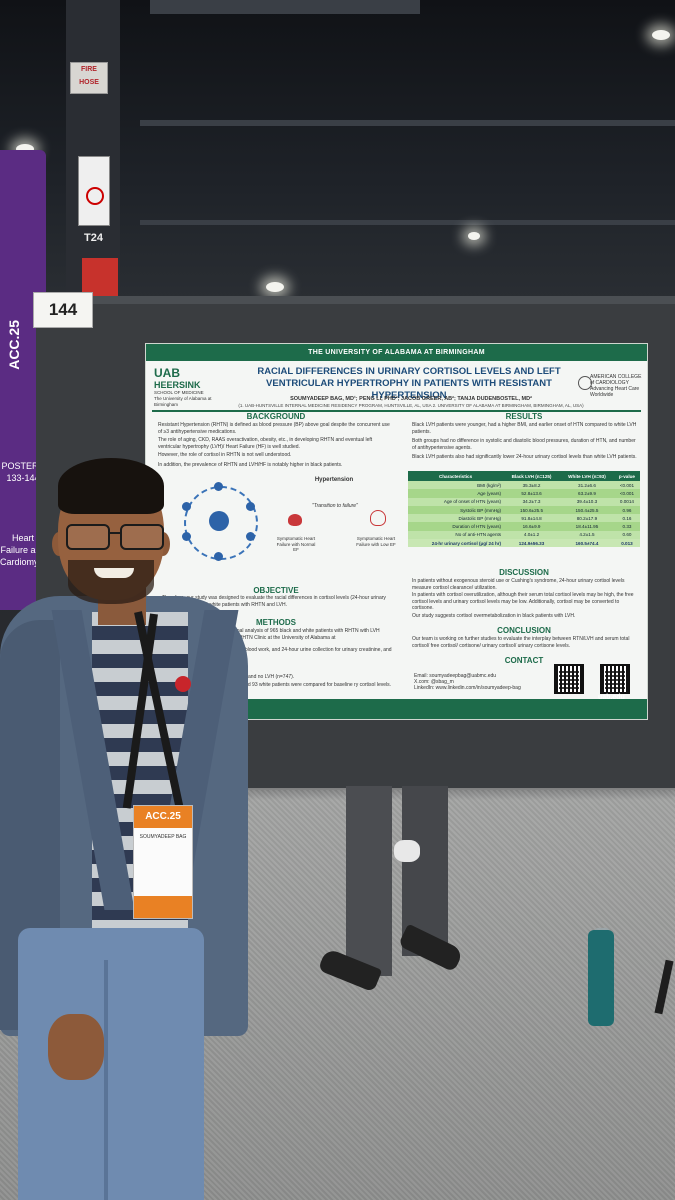 The height and width of the screenshot is (1200, 675). I want to click on table-cell: 4.0±1.2, so click(531, 535).